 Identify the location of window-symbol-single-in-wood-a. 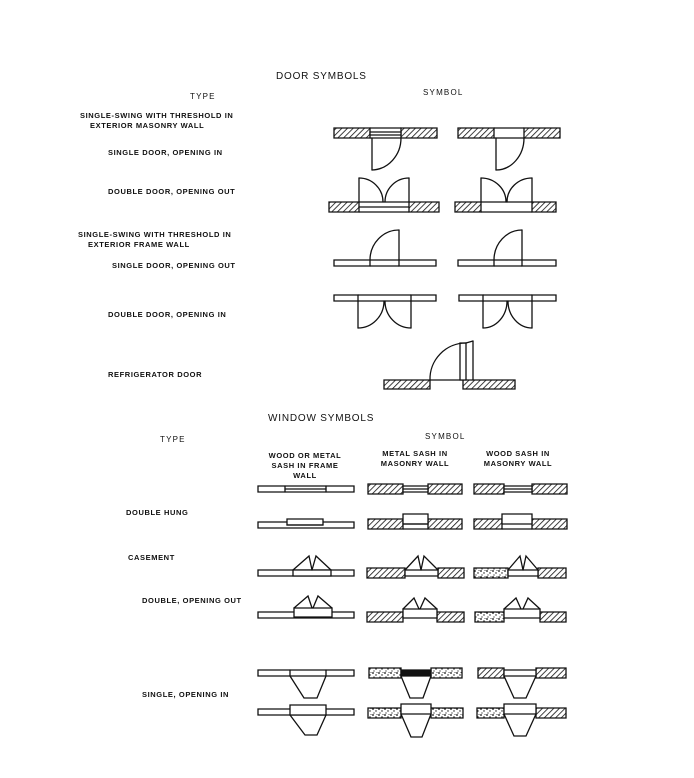
(522, 683).